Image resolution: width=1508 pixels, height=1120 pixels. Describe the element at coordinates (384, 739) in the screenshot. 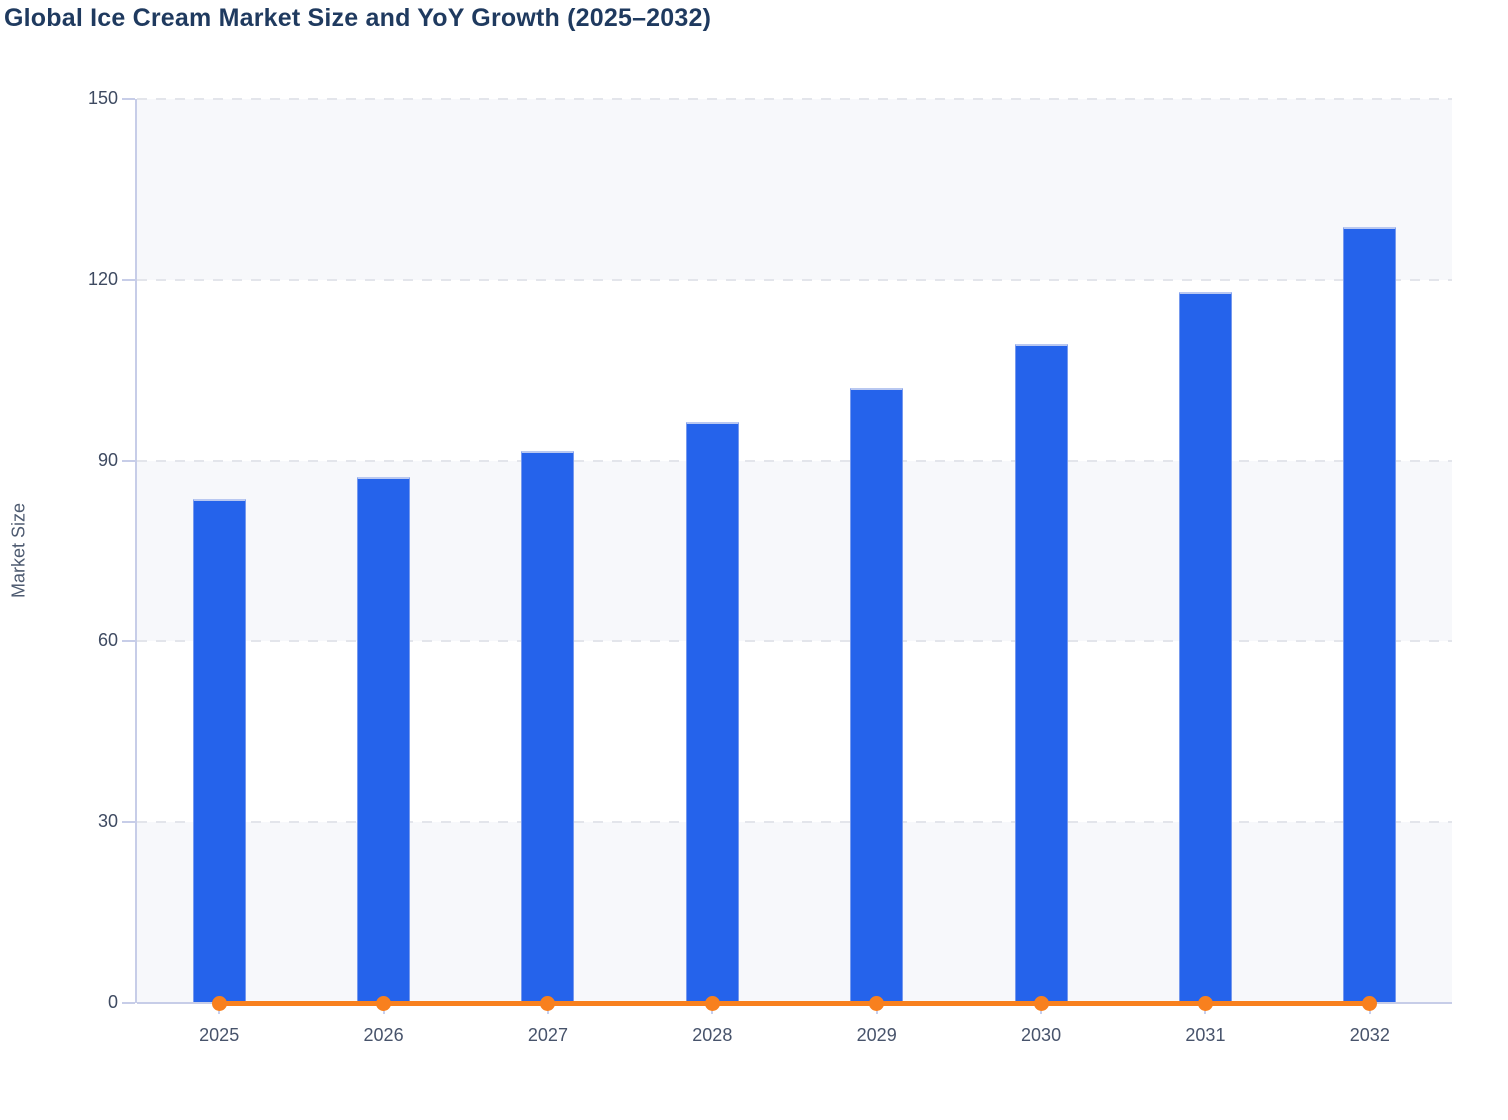

I see `bar-2026` at that location.